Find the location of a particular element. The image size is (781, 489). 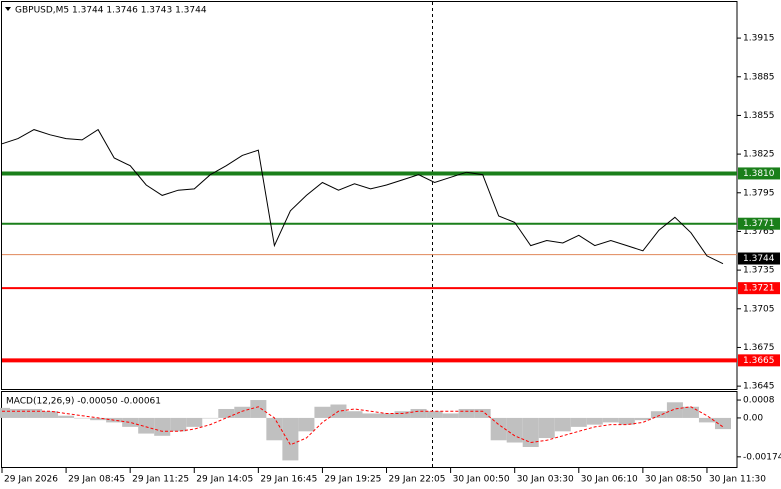

current-price-label: 1.3744 is located at coordinates (759, 259).